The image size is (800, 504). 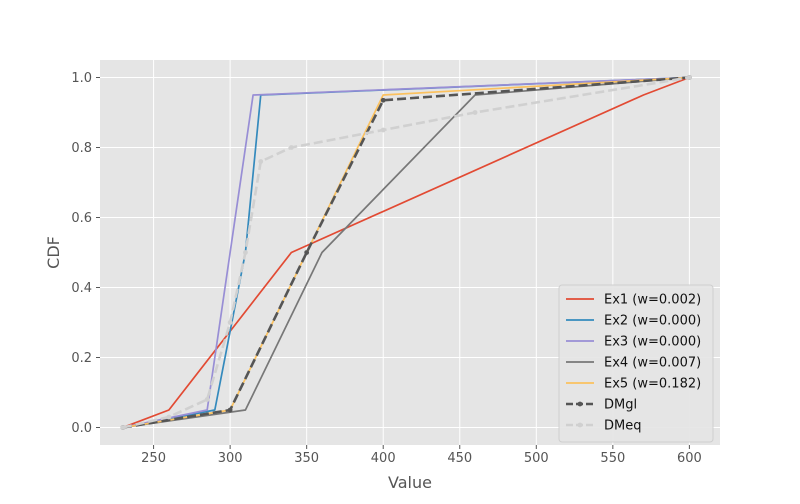 What do you see at coordinates (652, 384) in the screenshot?
I see `legend-label: Ex5 (w=0.182)` at bounding box center [652, 384].